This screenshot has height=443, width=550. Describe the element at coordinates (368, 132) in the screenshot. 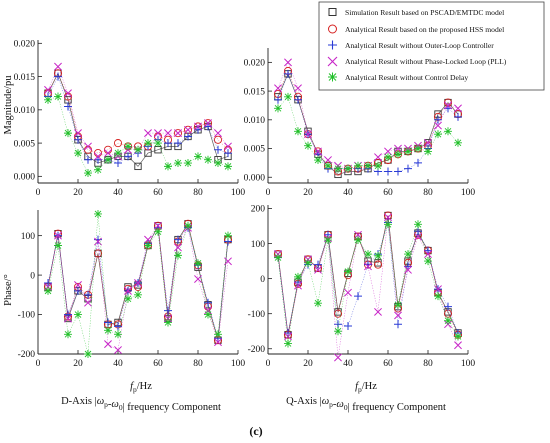

I see `series-4-q-mag` at that location.